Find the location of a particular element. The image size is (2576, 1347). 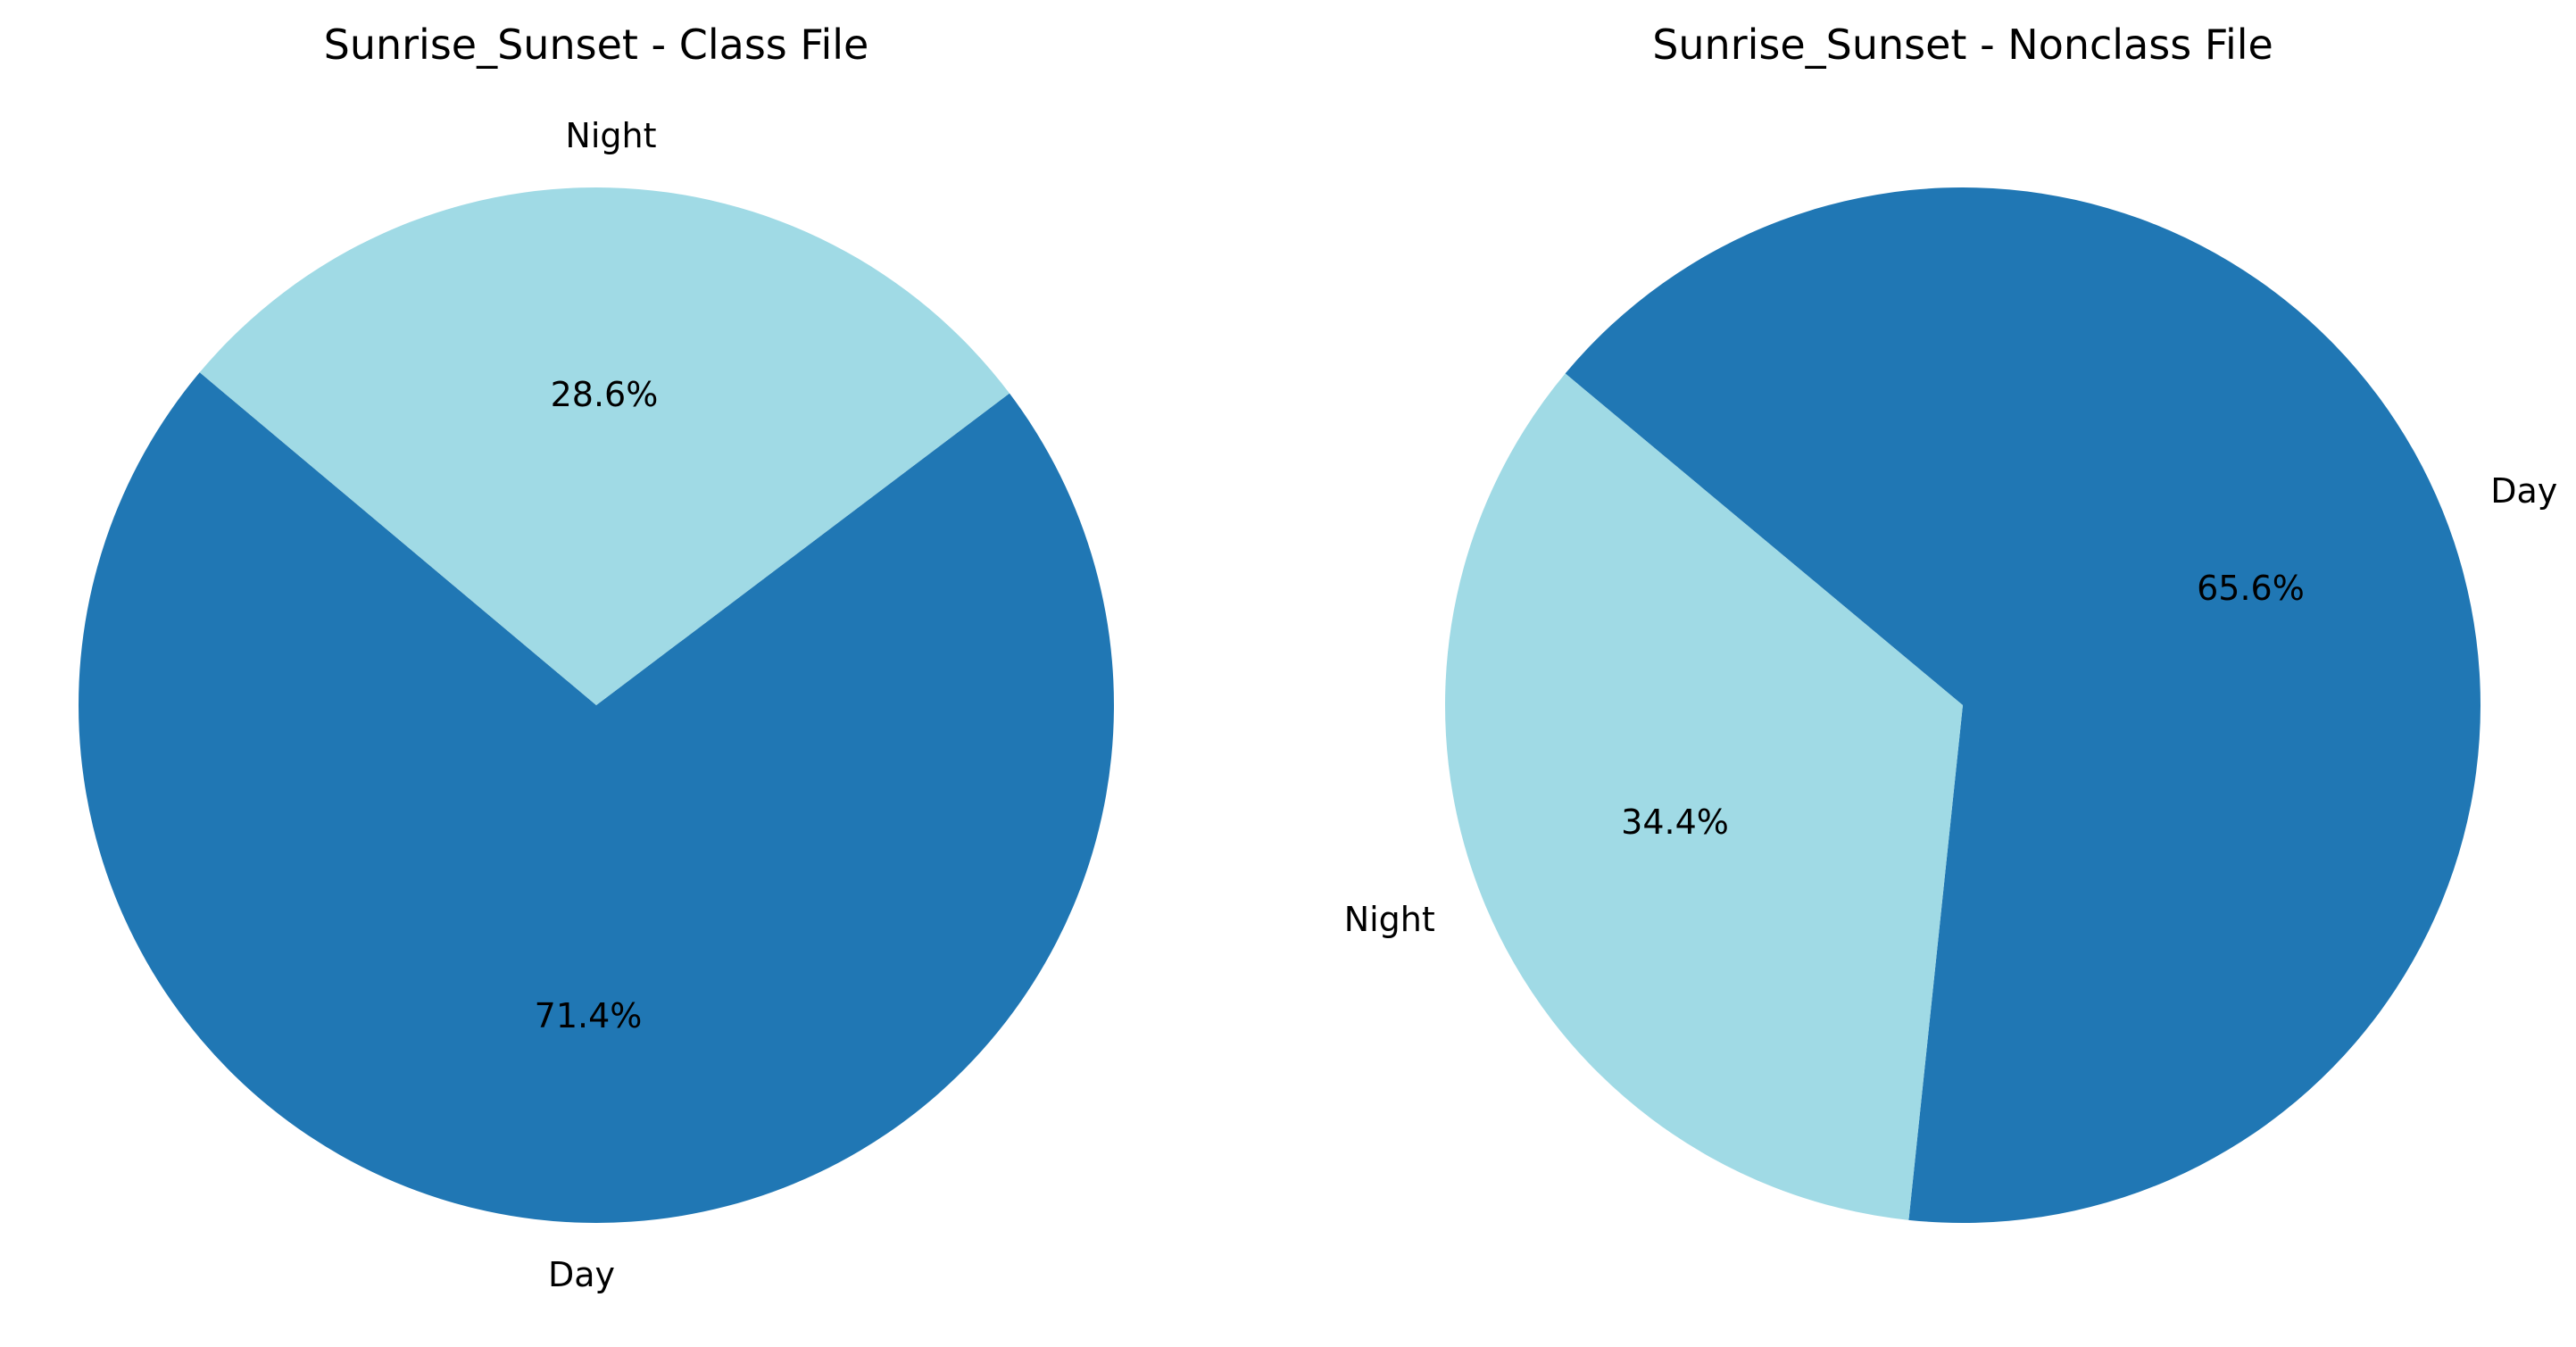

class-file-slice-label-day: Day is located at coordinates (582, 1274).